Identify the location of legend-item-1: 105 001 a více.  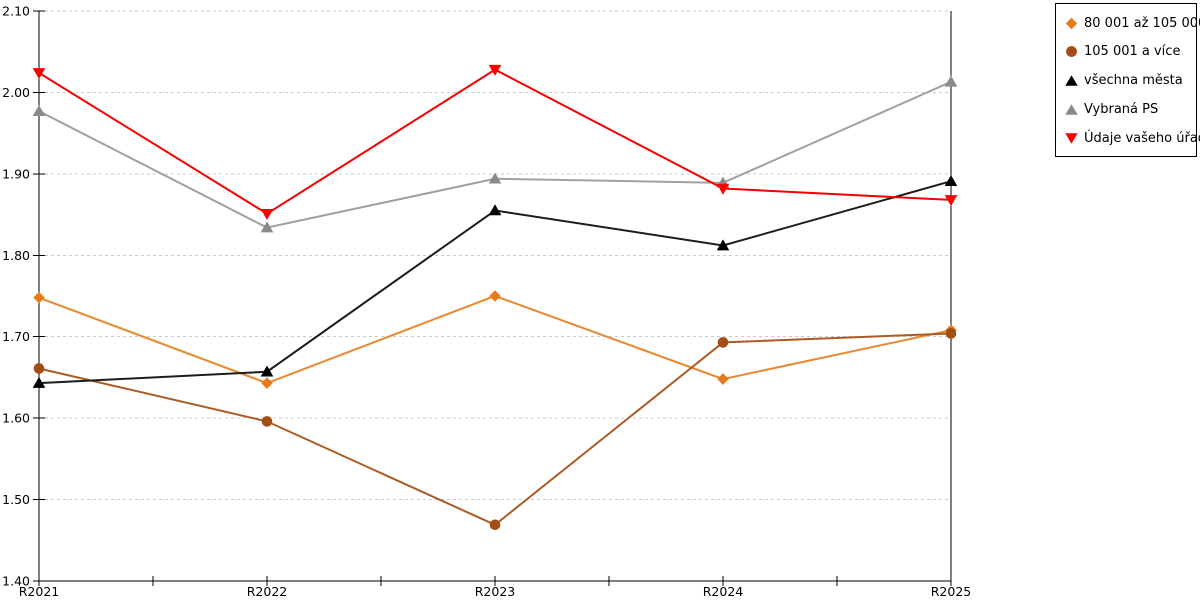
(1128, 52).